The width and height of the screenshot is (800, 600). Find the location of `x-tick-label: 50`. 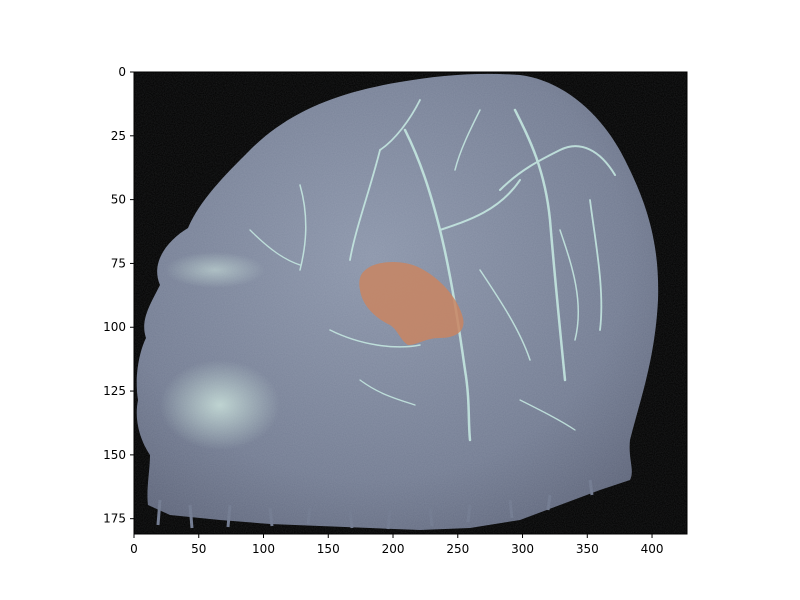

x-tick-label: 50 is located at coordinates (198, 549).